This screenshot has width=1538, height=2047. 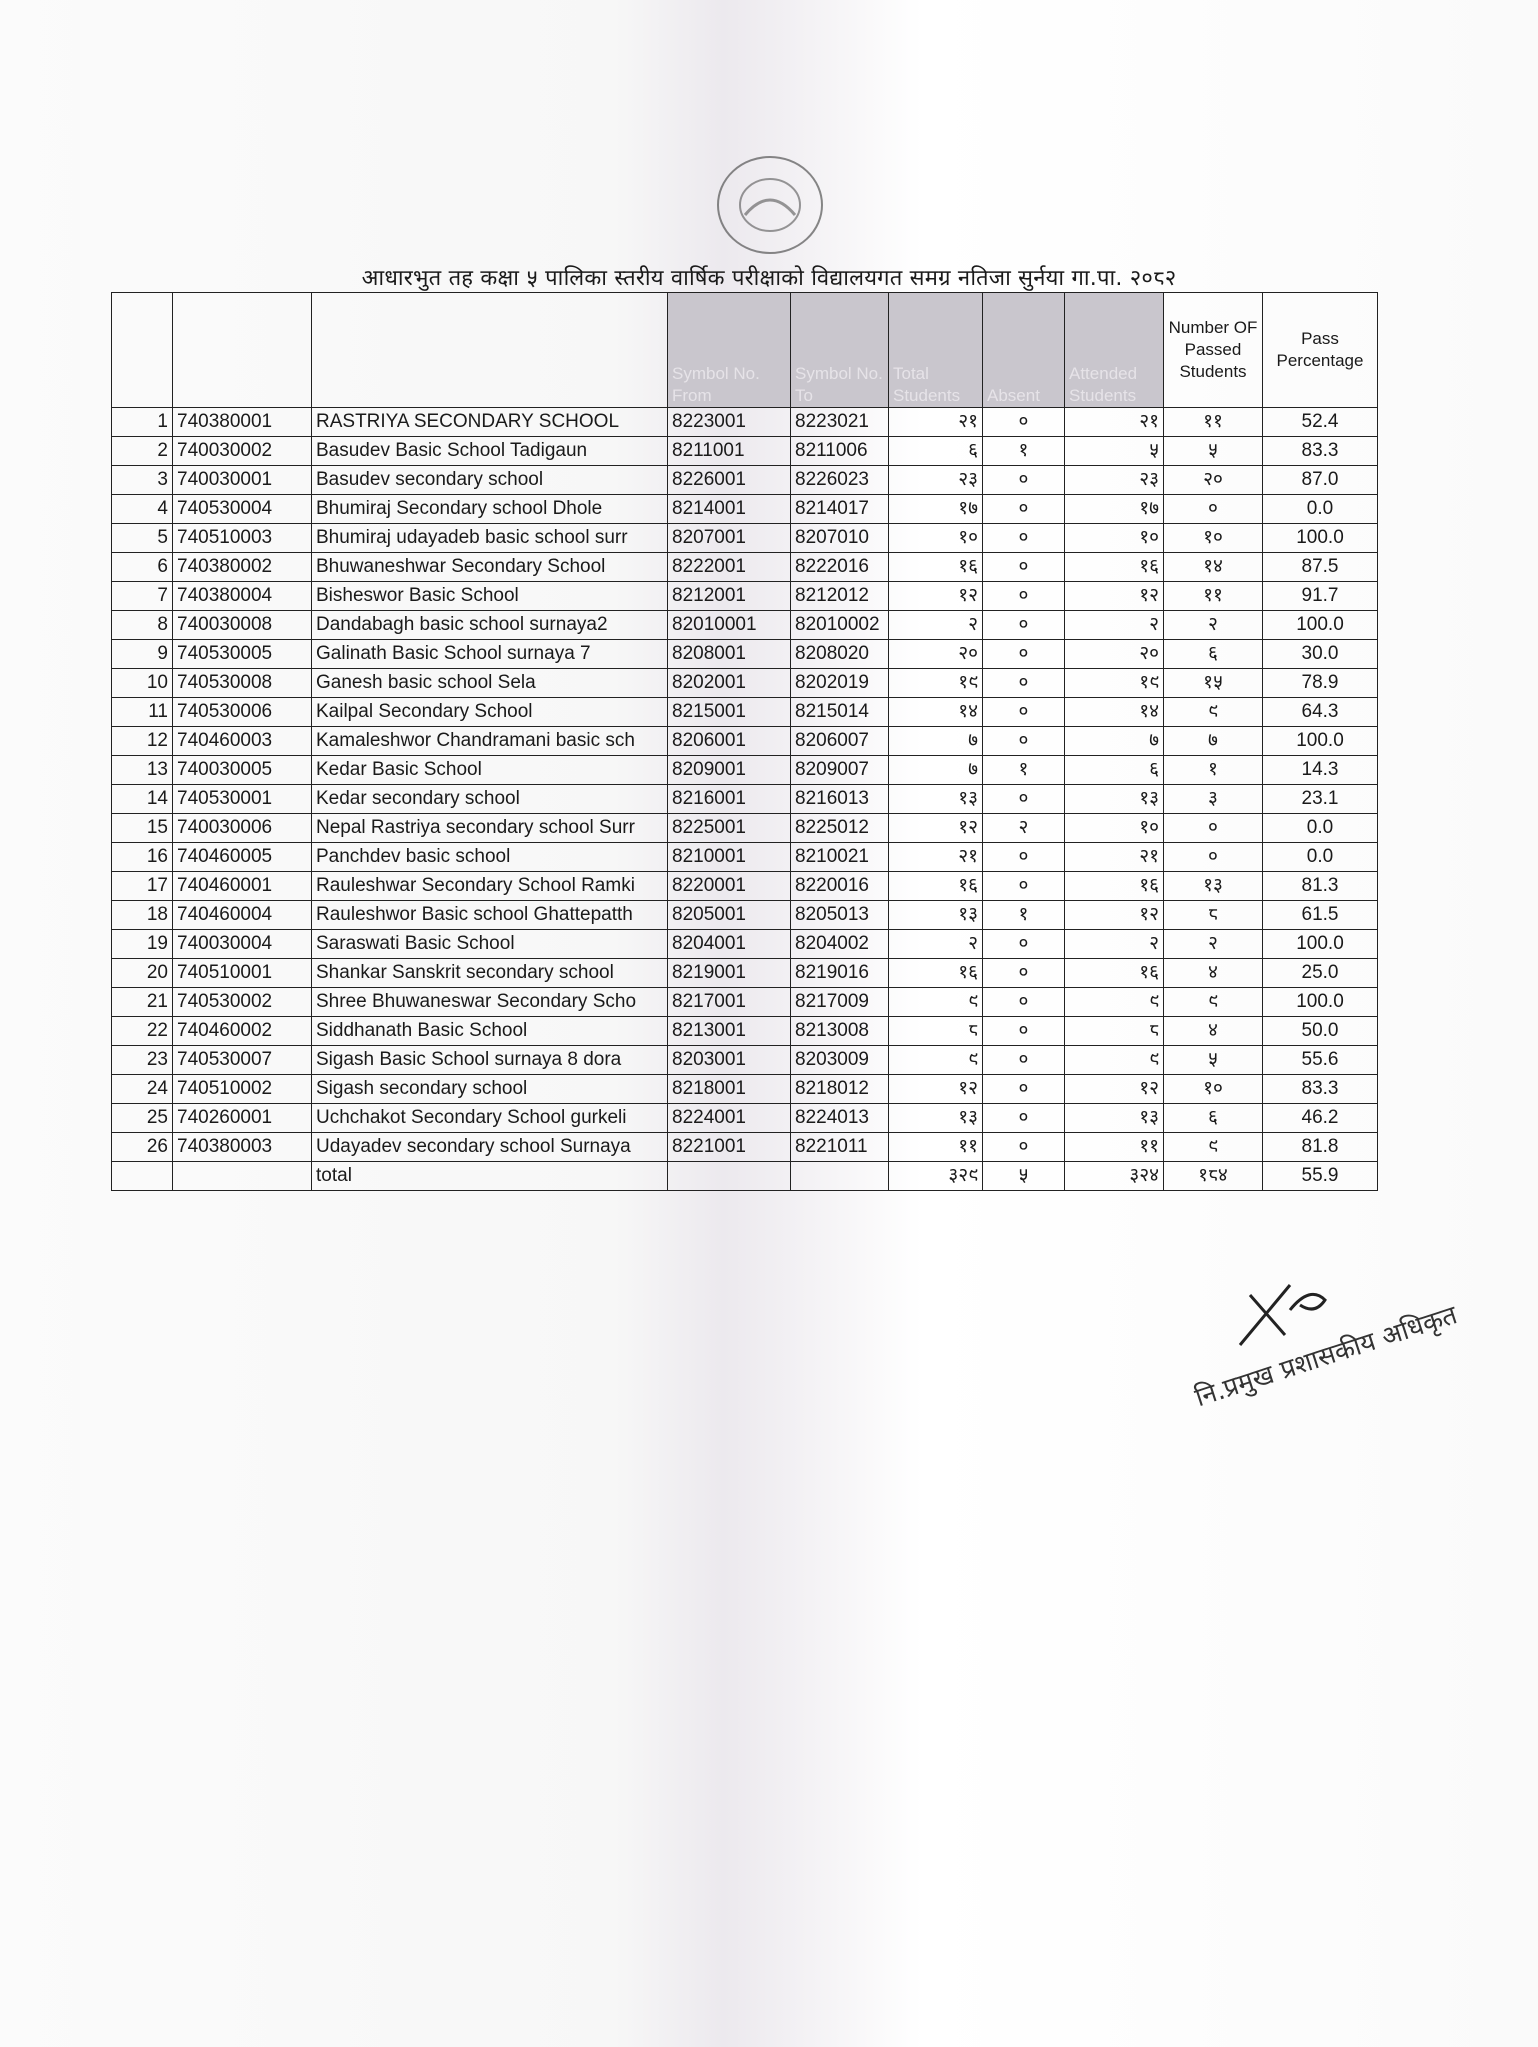 I want to click on table-cell: ९, so click(x=935, y=1002).